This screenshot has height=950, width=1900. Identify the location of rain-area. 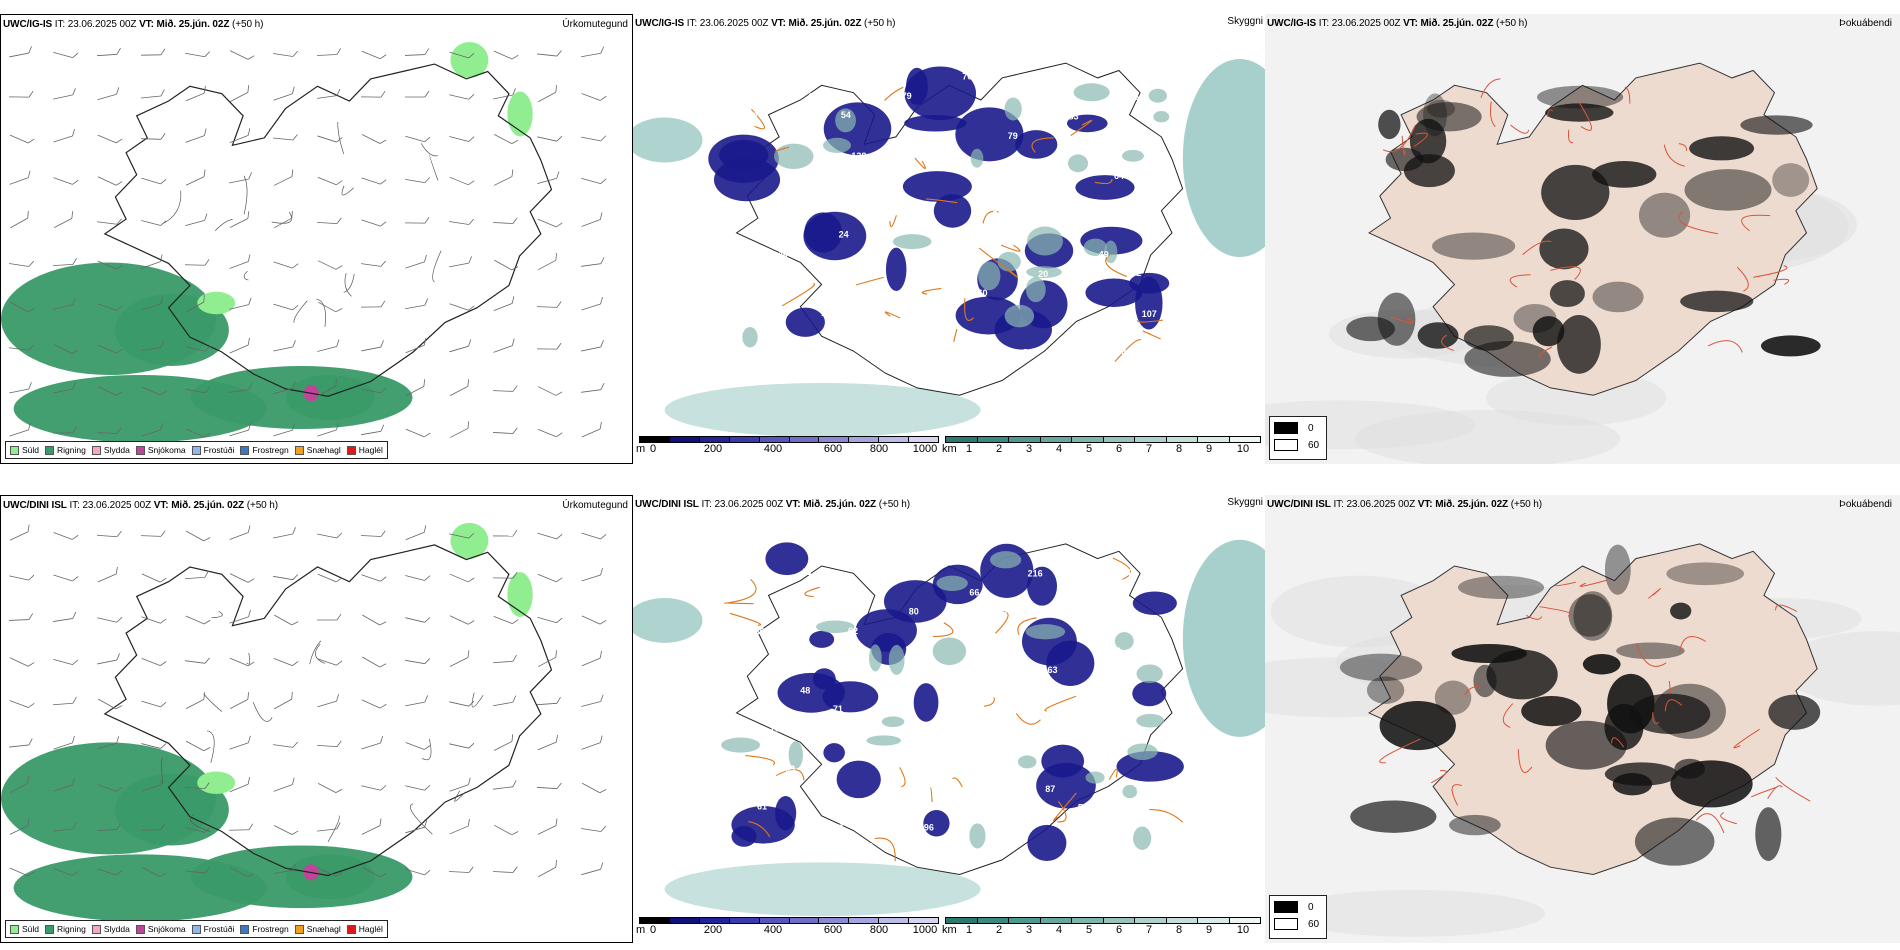
(330, 397).